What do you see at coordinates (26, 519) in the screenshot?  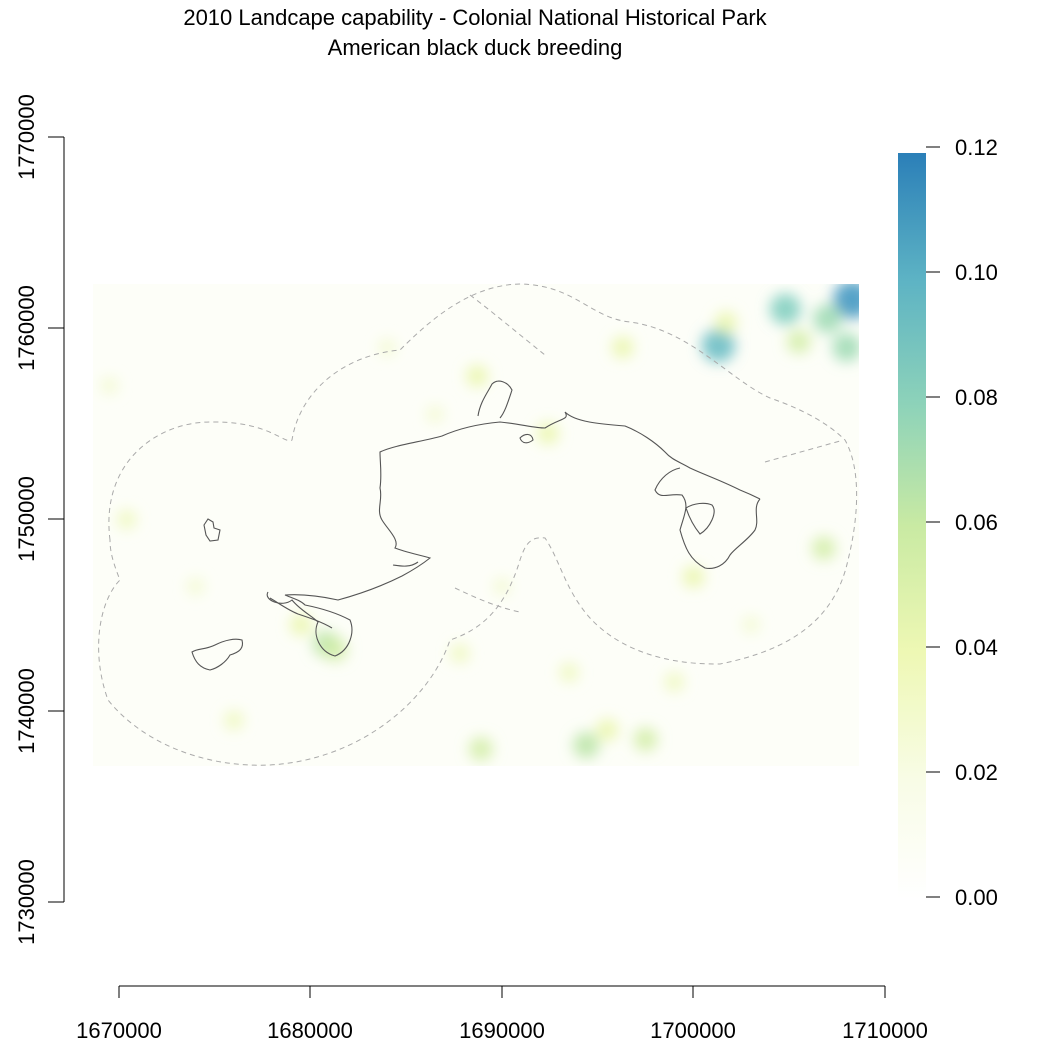 I see `y-tick-label: 1750000` at bounding box center [26, 519].